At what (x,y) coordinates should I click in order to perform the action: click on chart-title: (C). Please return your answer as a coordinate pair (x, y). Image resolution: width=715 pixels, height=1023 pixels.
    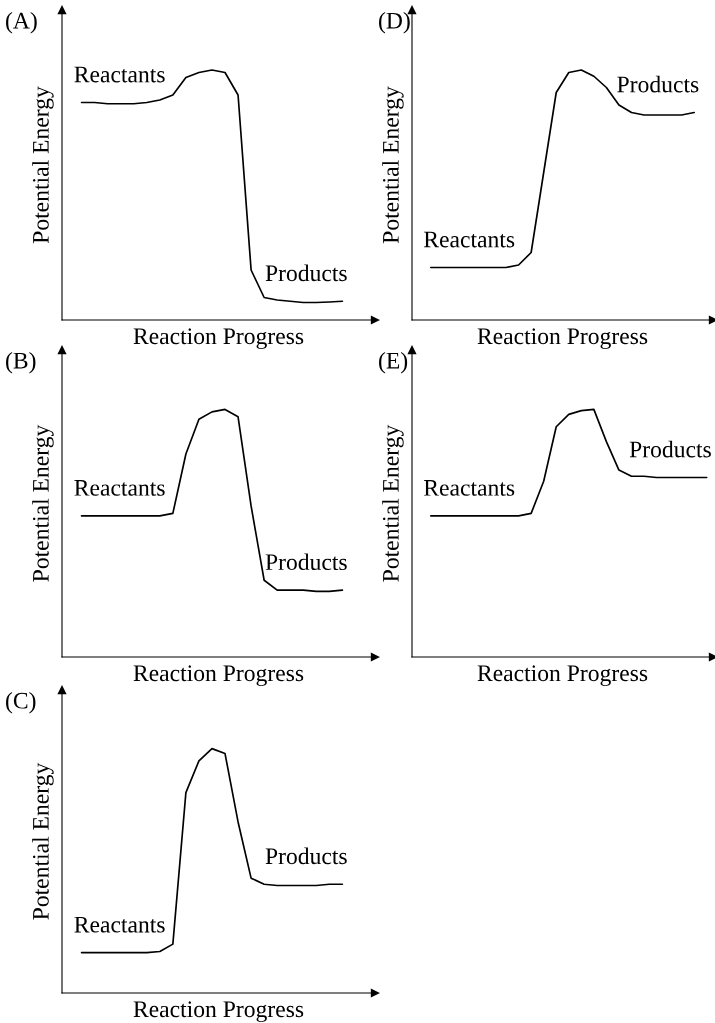
    Looking at the image, I should click on (21, 703).